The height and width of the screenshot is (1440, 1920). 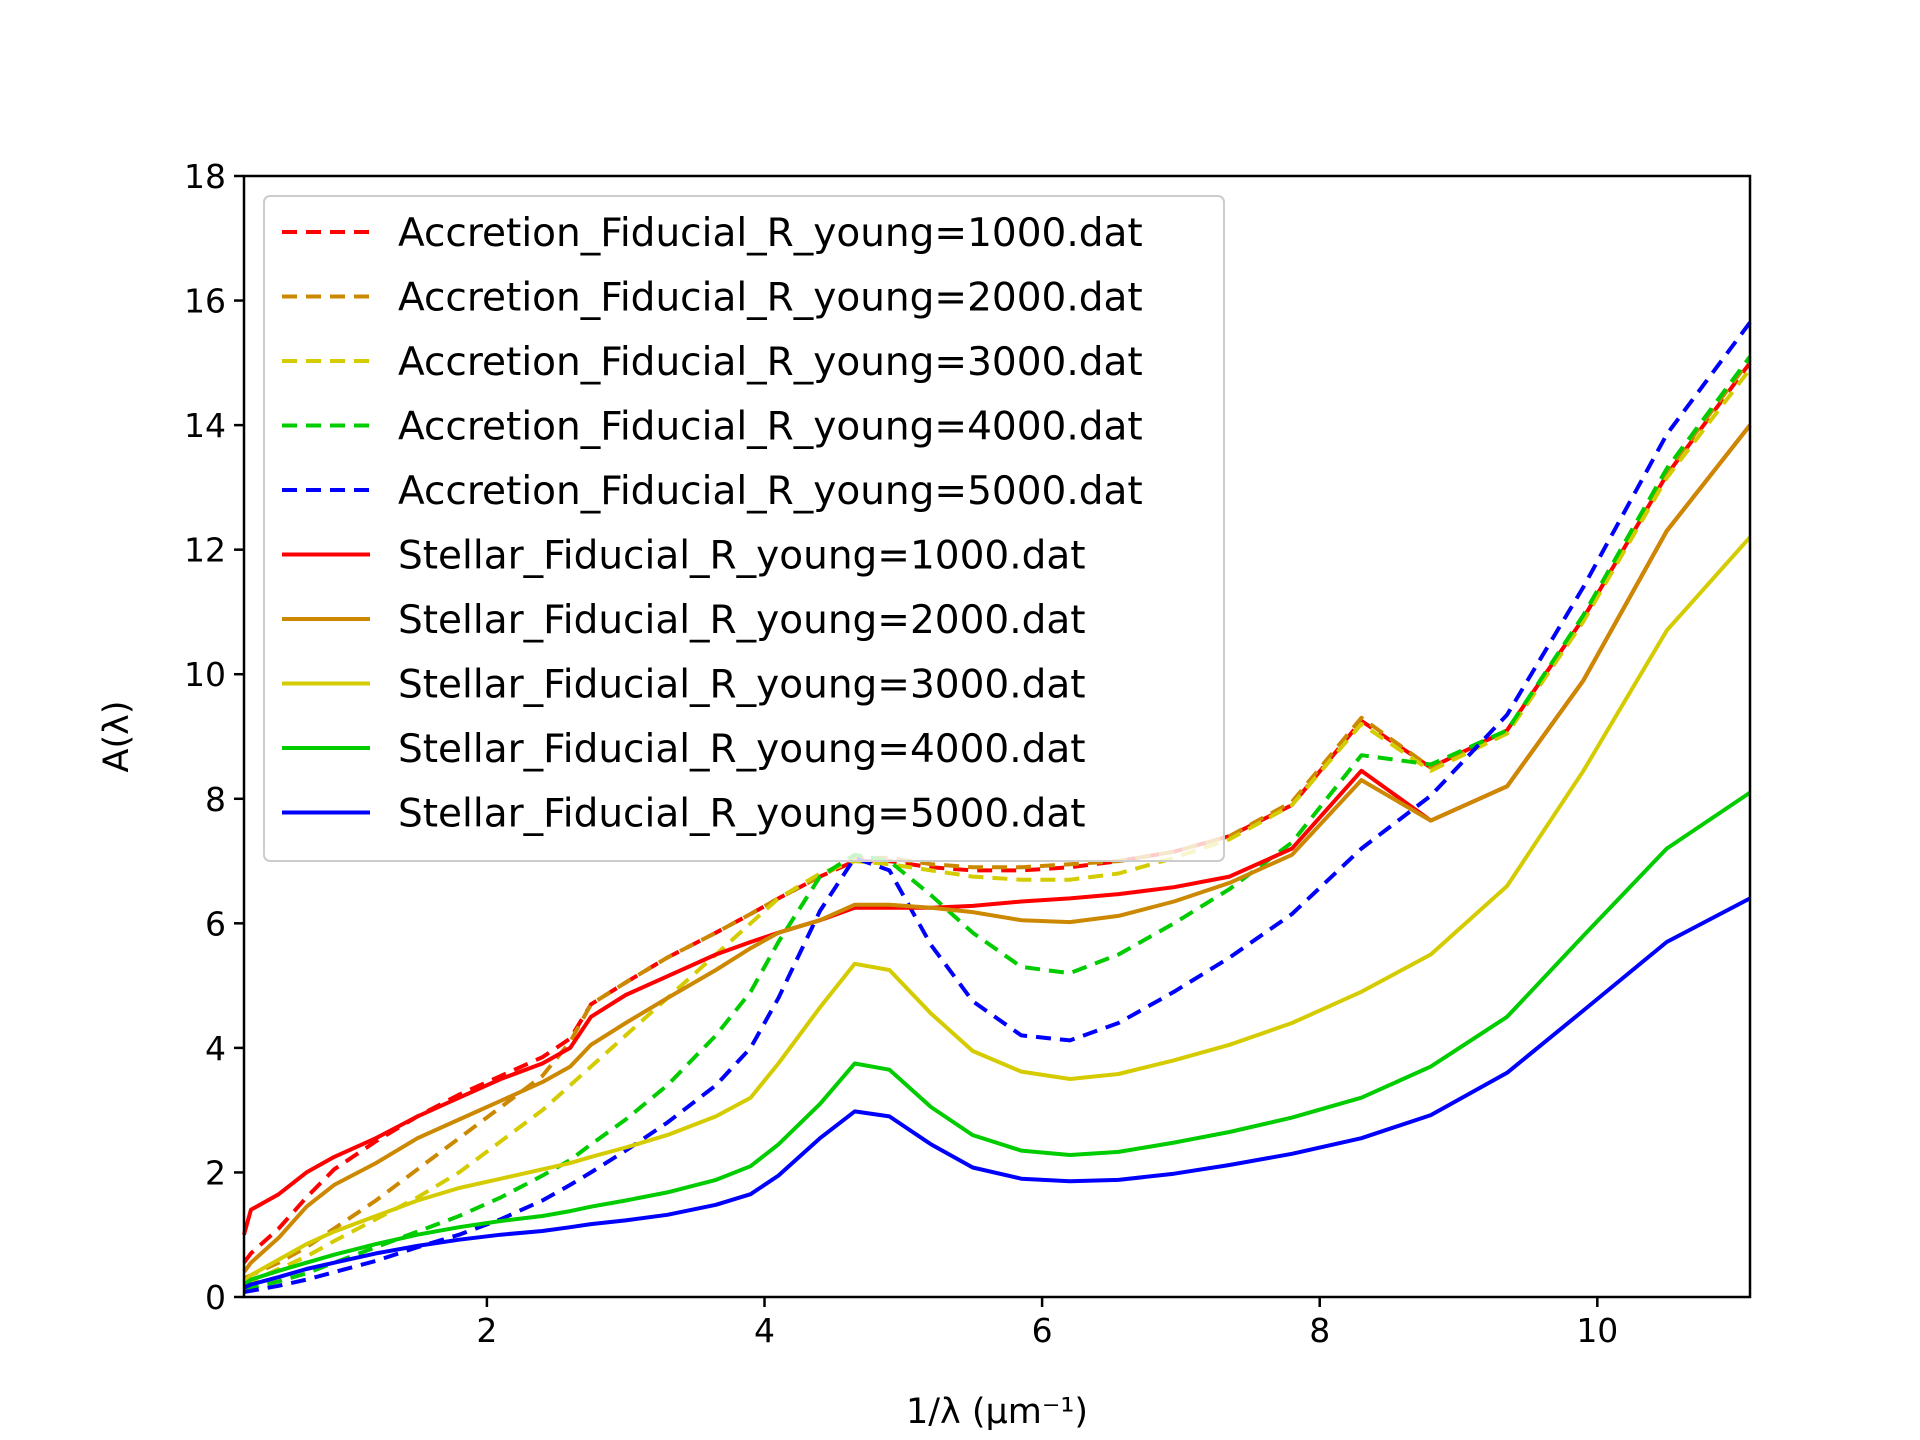 What do you see at coordinates (770, 298) in the screenshot?
I see `legend-label: Accretion_Fiducial_R_young=2000.dat` at bounding box center [770, 298].